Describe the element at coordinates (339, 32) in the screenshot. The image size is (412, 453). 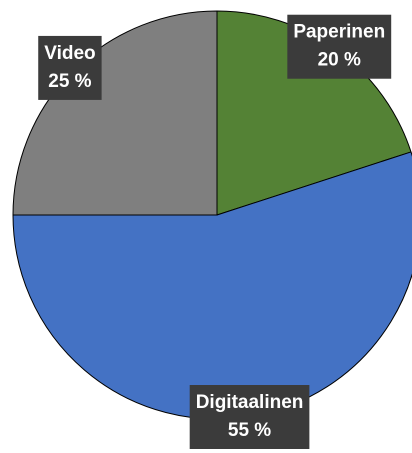
I see `category-label: Paperinen` at that location.